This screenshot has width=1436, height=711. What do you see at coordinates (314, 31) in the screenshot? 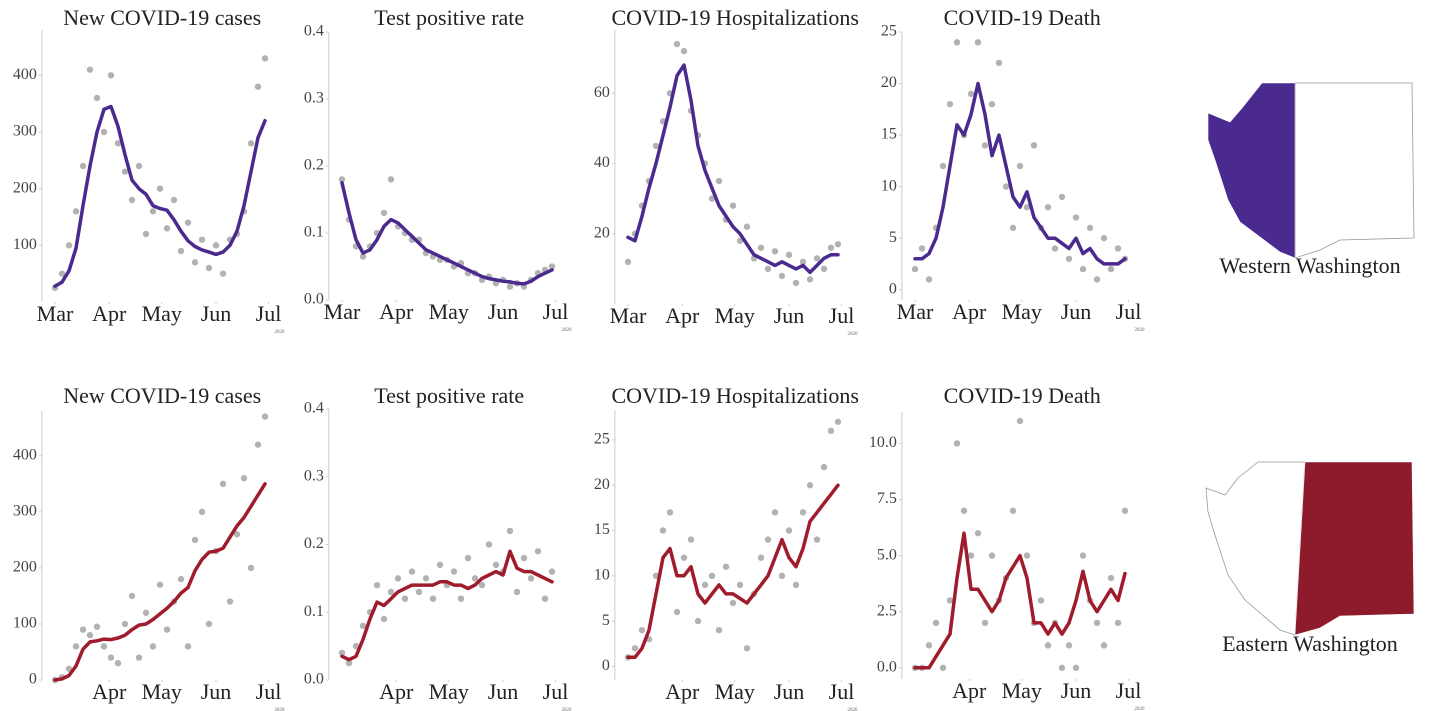
I see `y-tick-label: 0.4` at bounding box center [314, 31].